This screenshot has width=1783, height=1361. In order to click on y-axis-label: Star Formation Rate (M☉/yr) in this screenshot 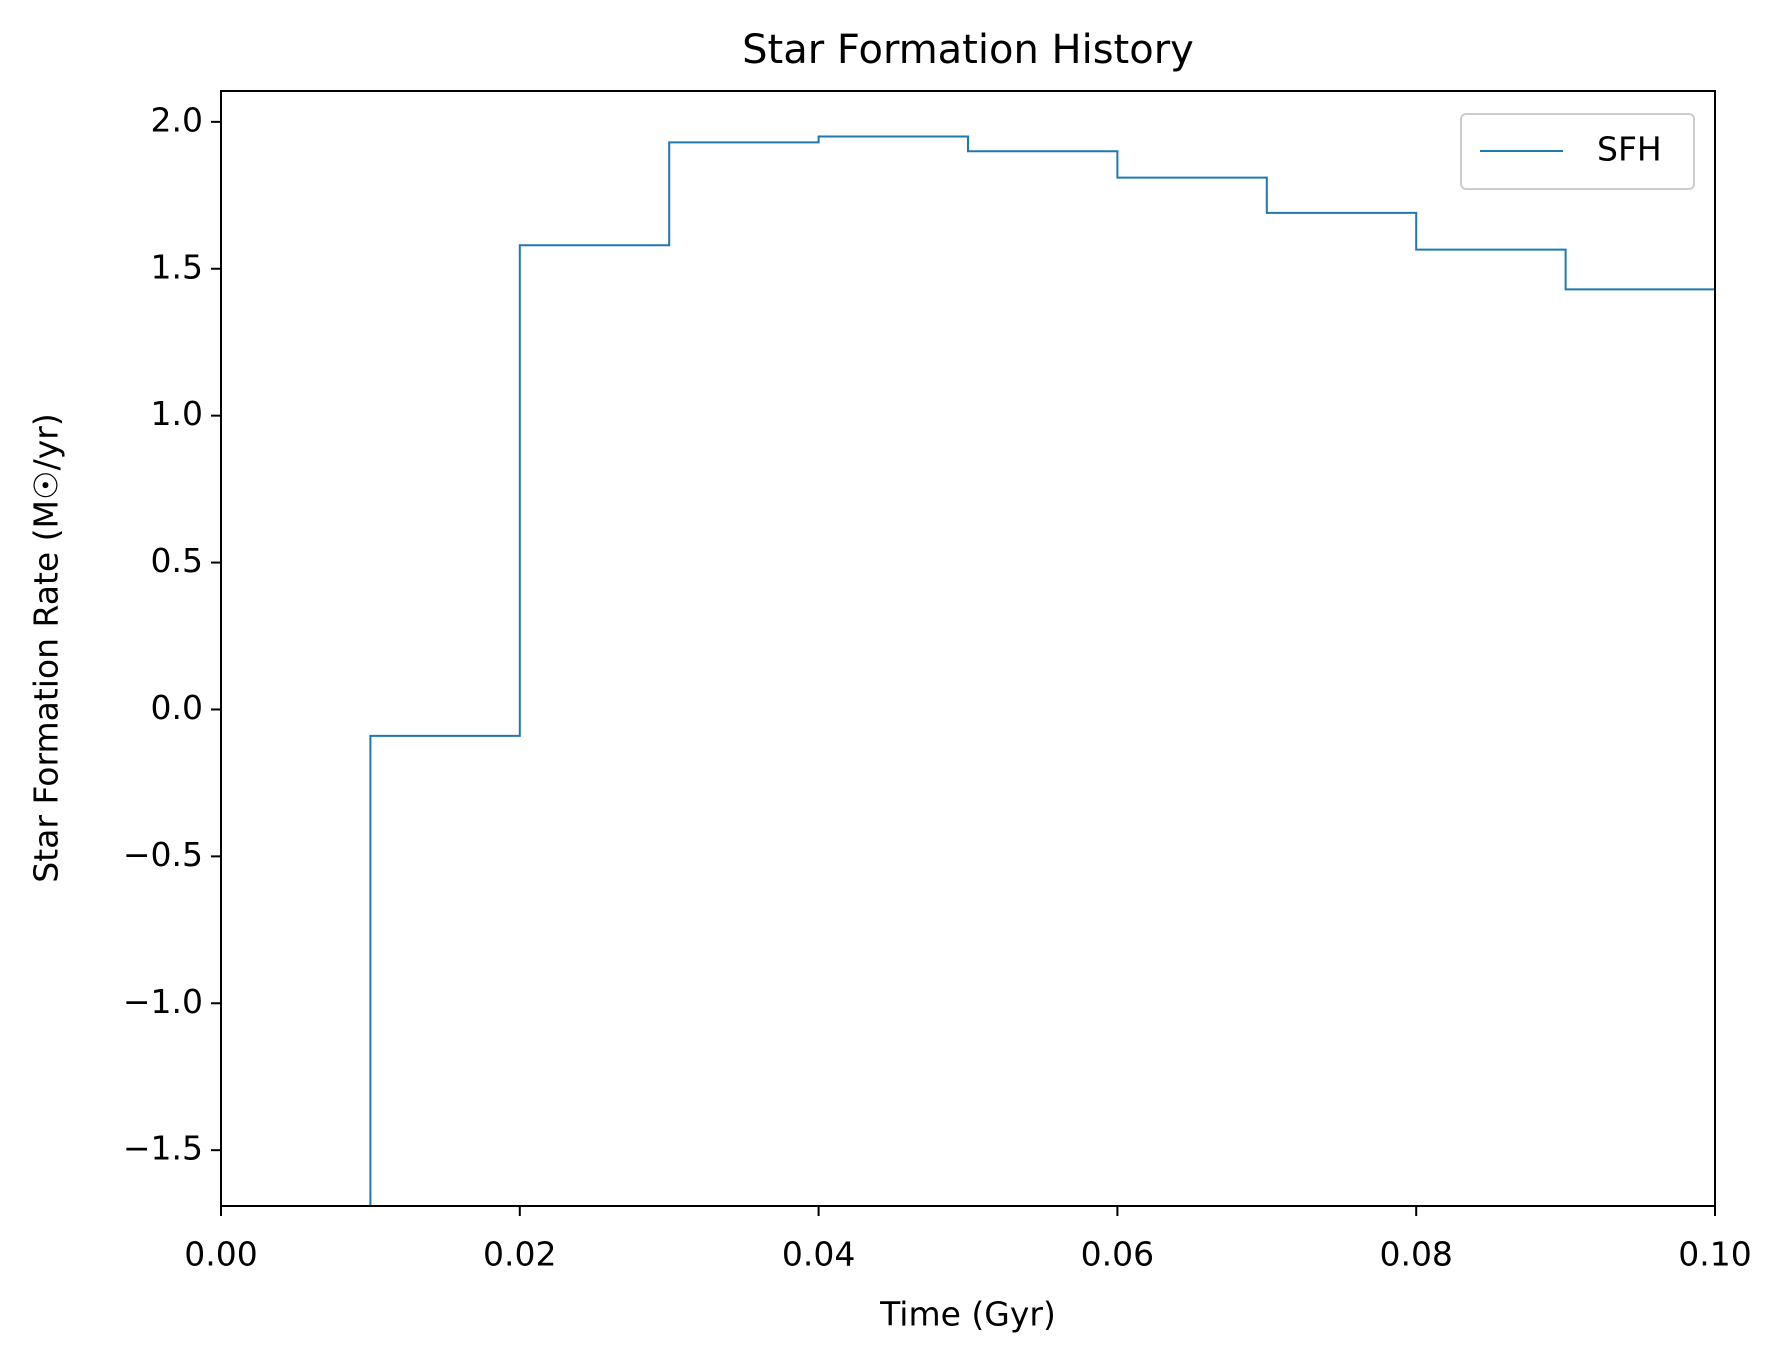, I will do `click(46, 647)`.